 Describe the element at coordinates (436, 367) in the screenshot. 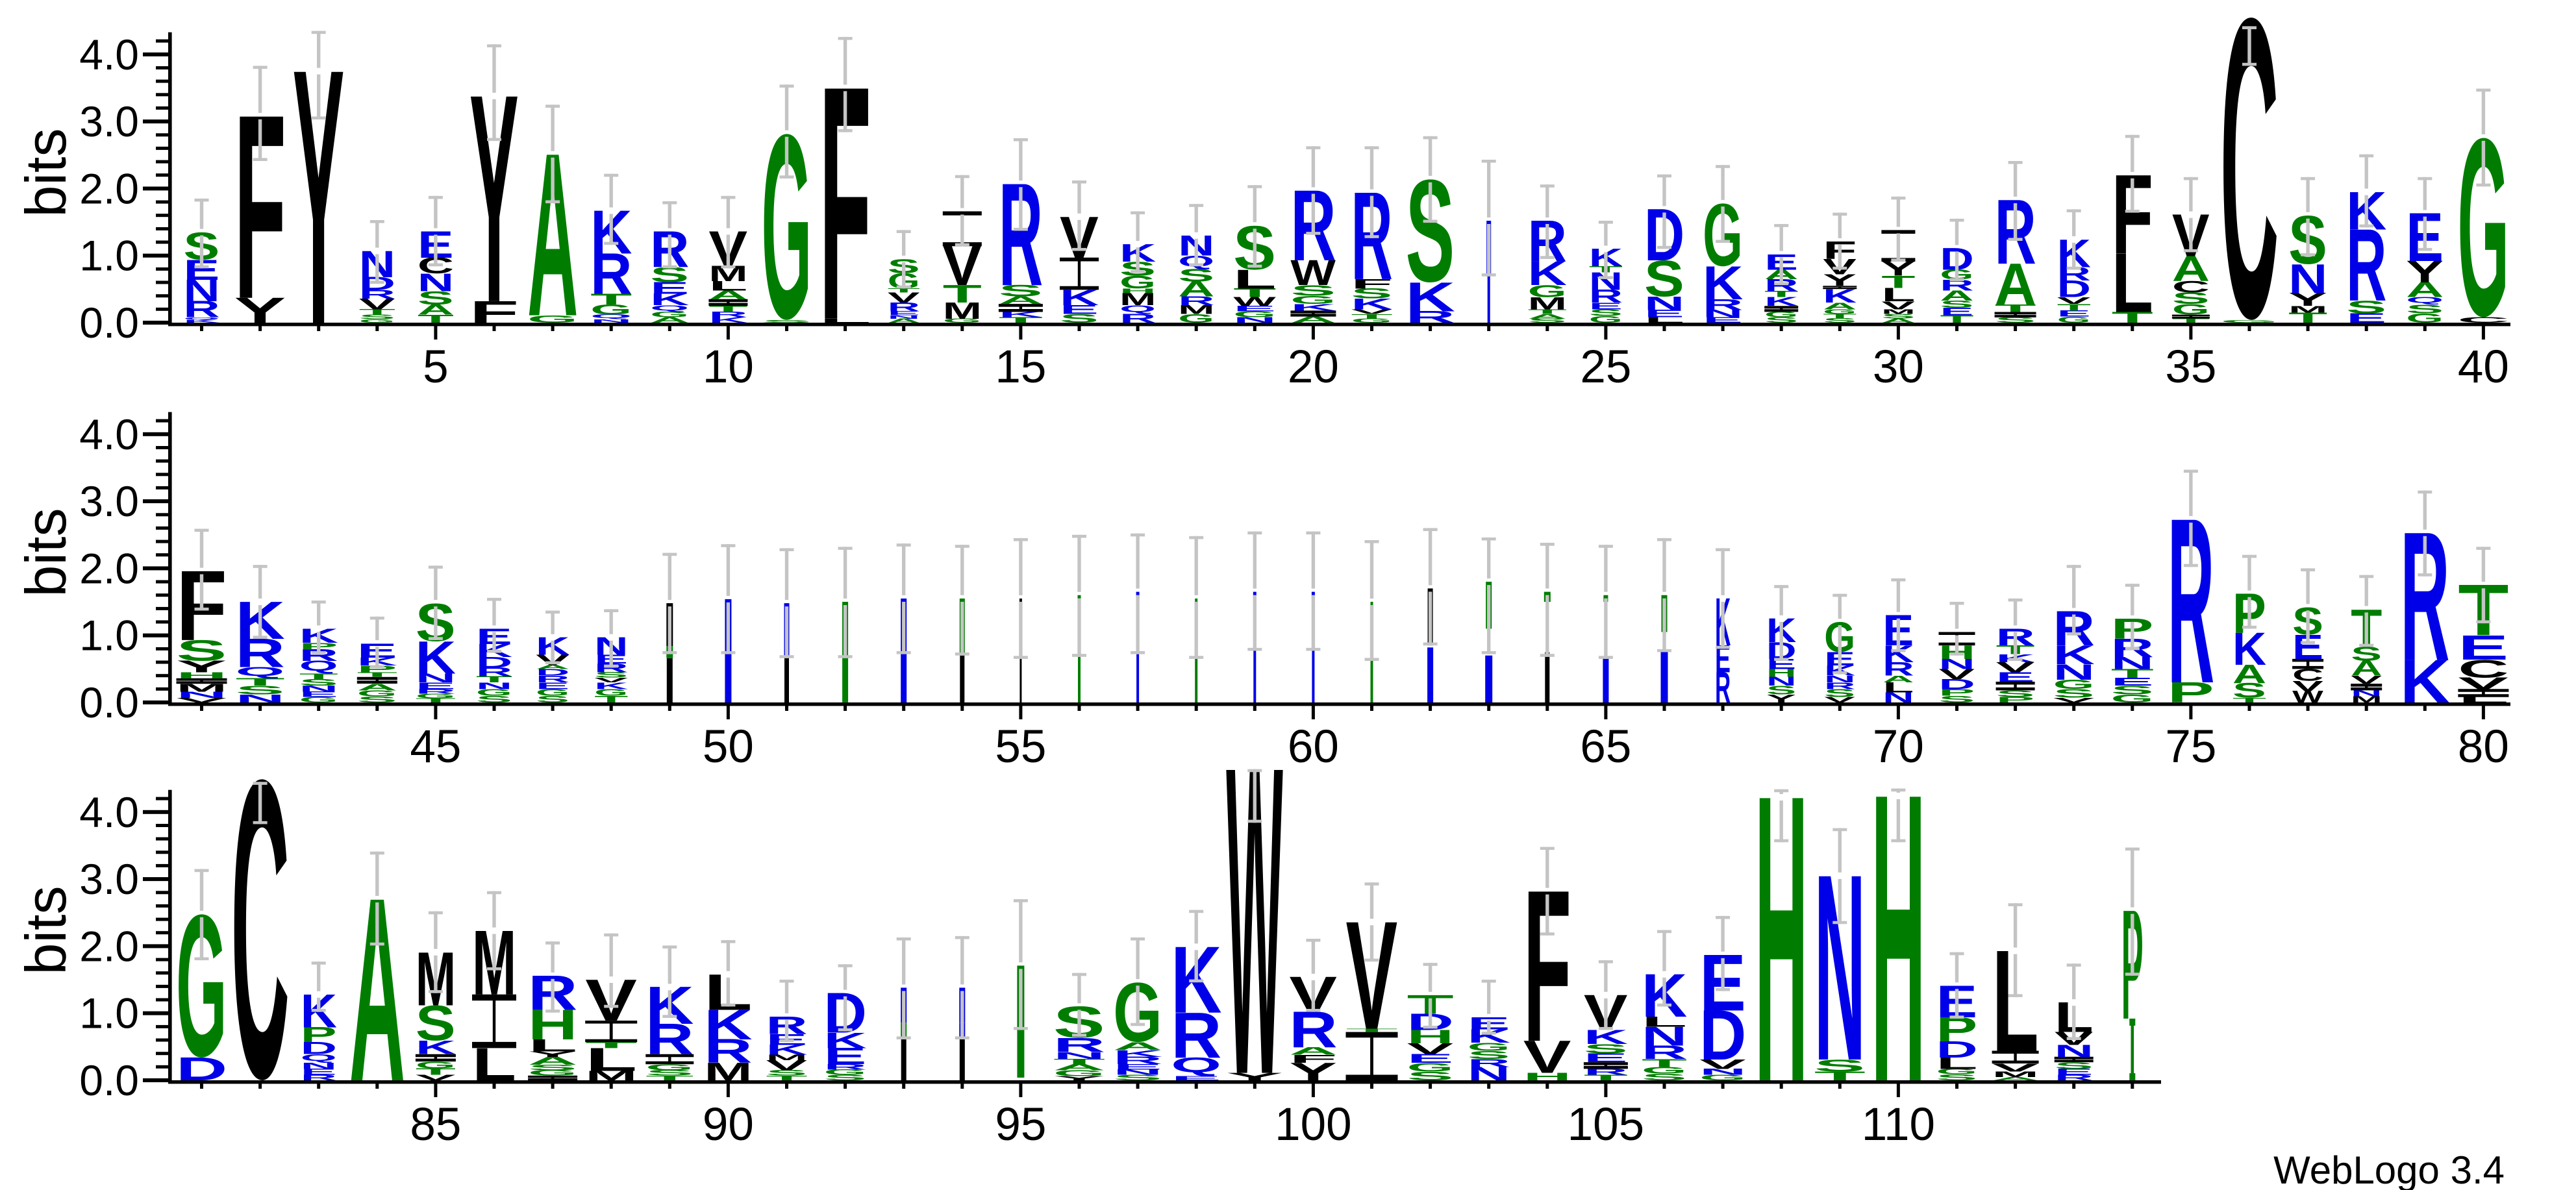

I see `svg-text: 5` at that location.